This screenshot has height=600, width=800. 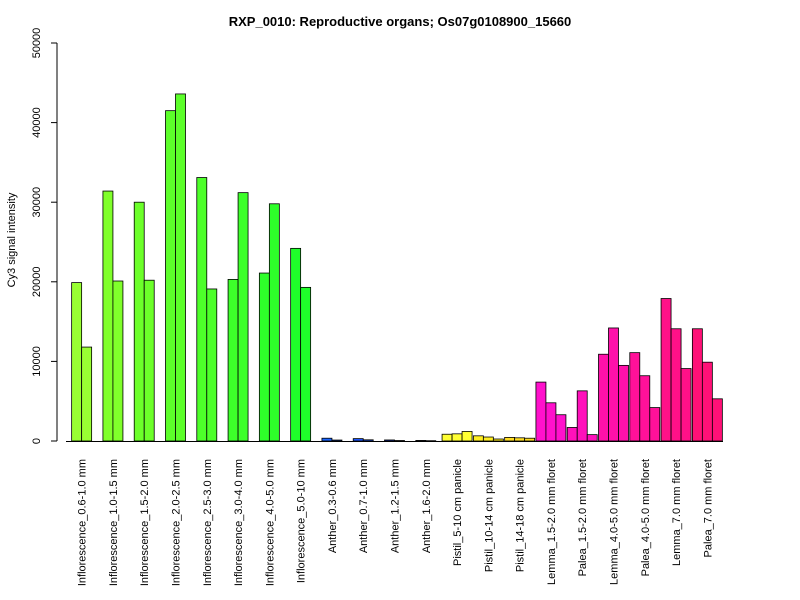 I want to click on x-tick-label: Anther_1.2-1.5 mm, so click(x=396, y=506).